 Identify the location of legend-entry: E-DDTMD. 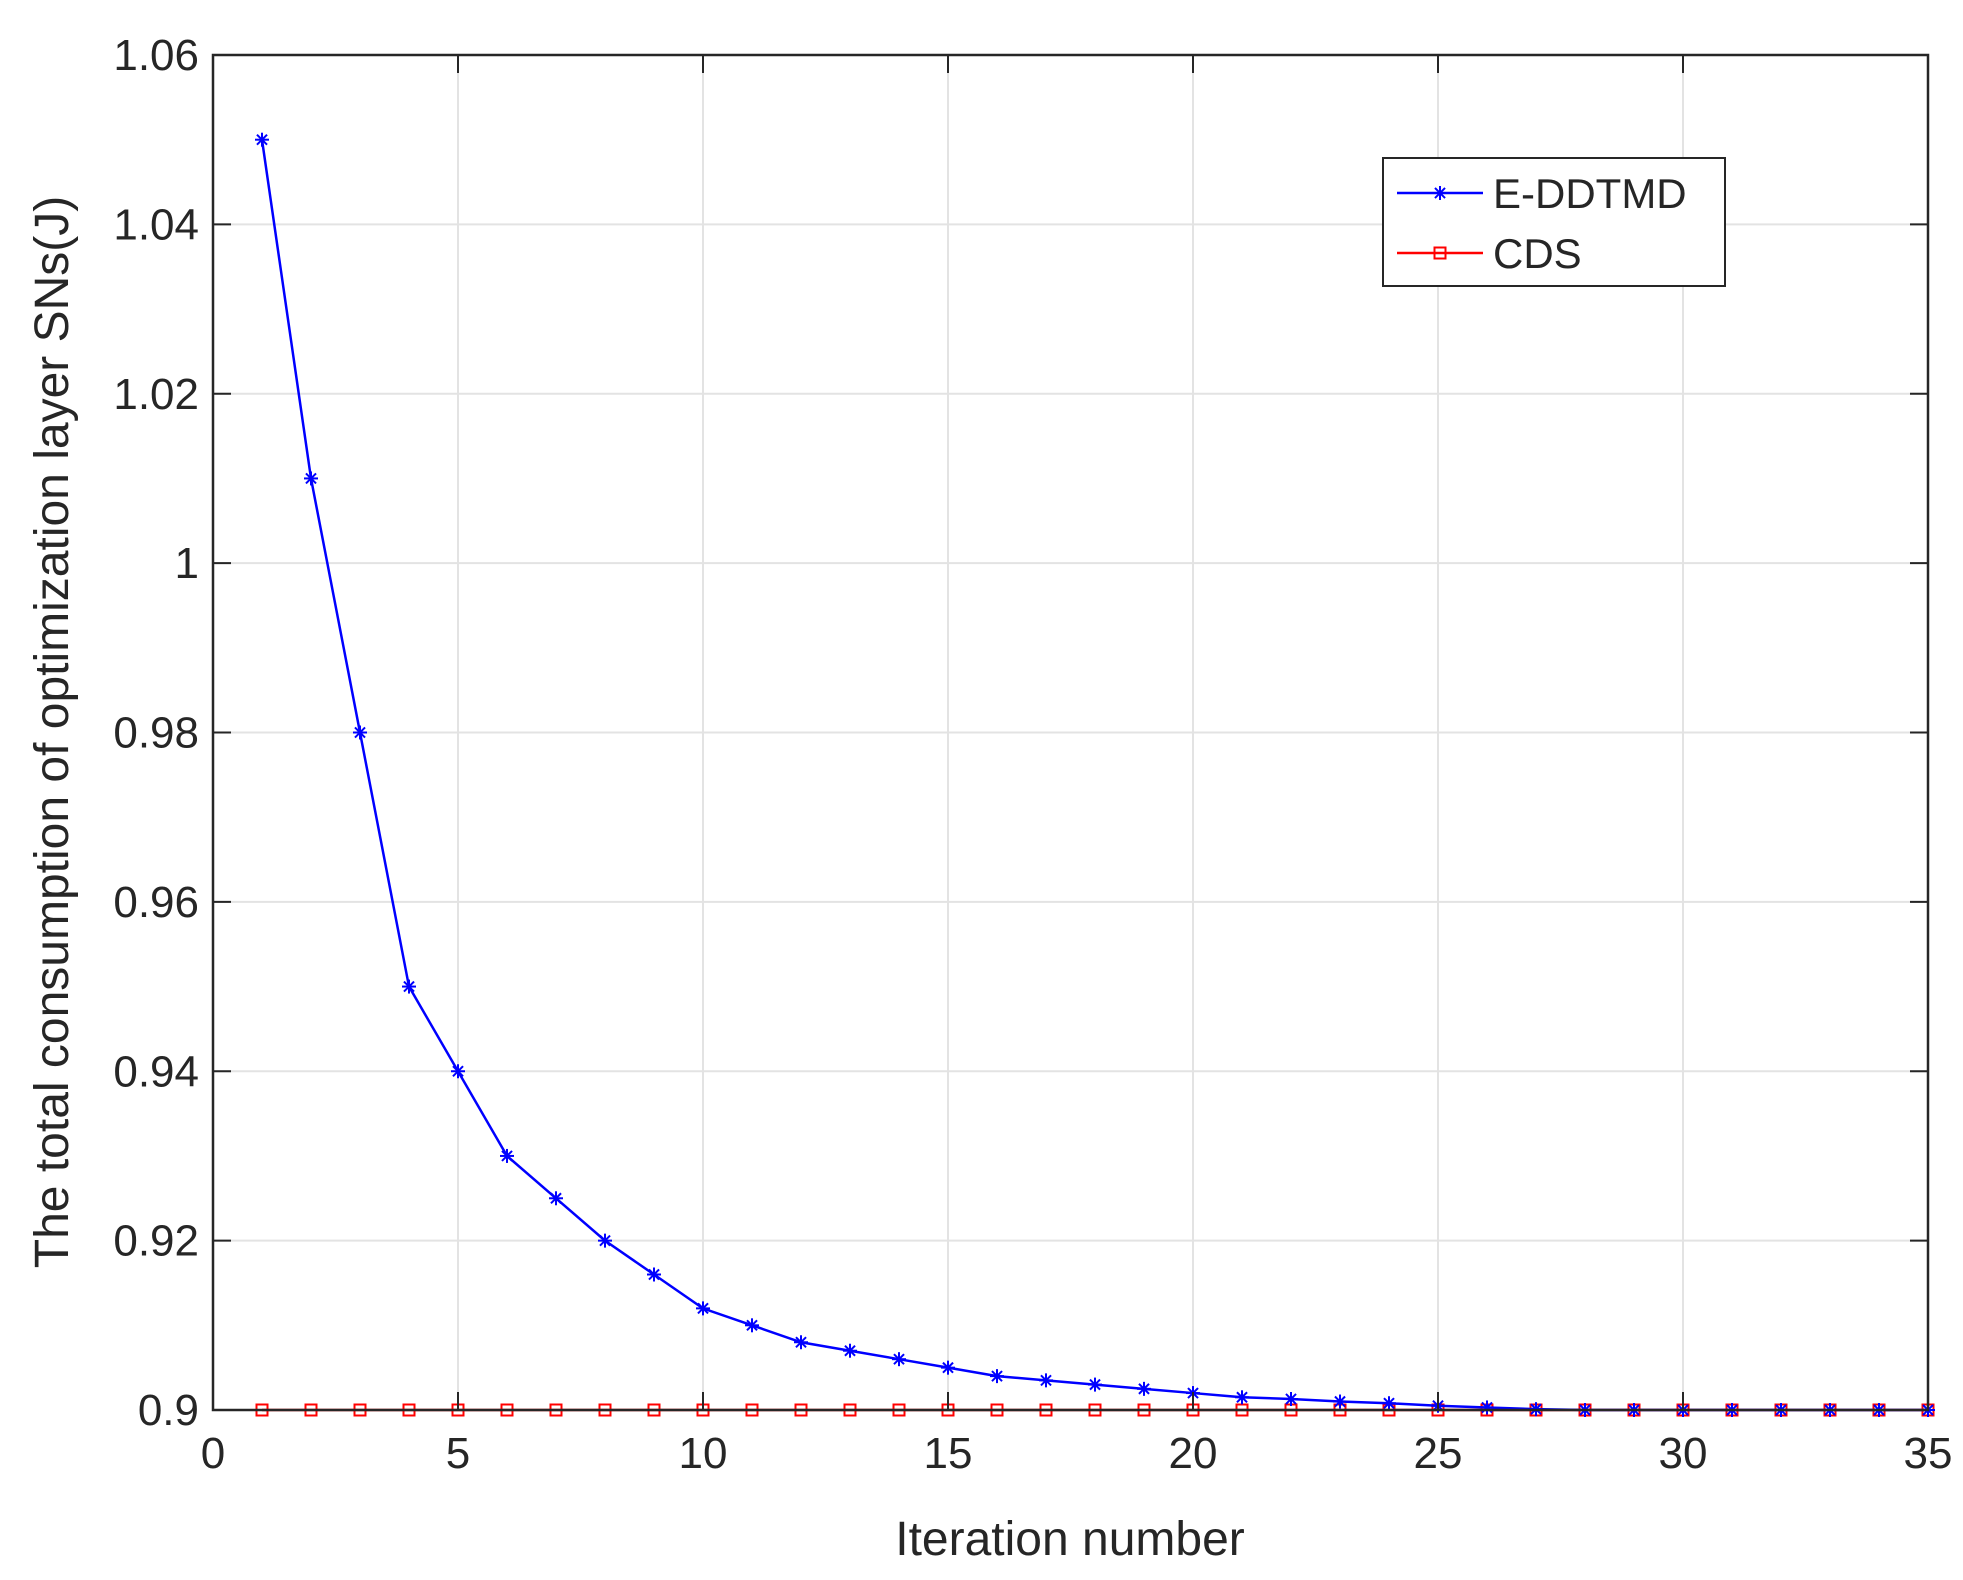
(1542, 193).